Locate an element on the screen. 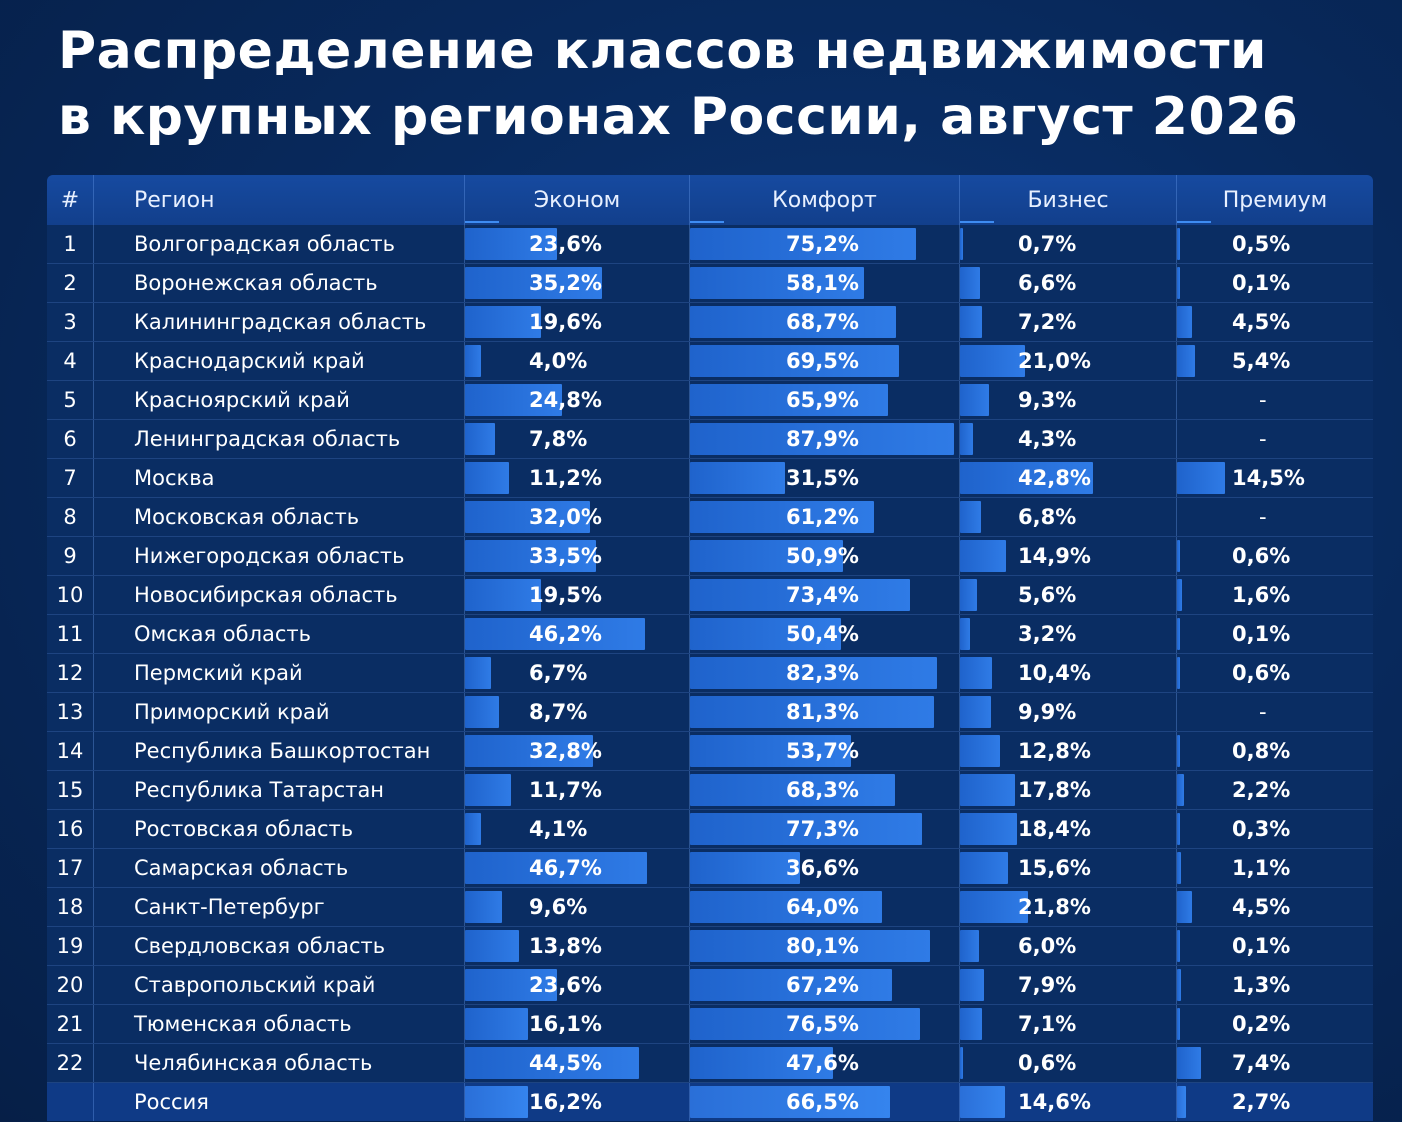 This screenshot has width=1402, height=1122. region-name: Санкт-Петербург is located at coordinates (301, 907).